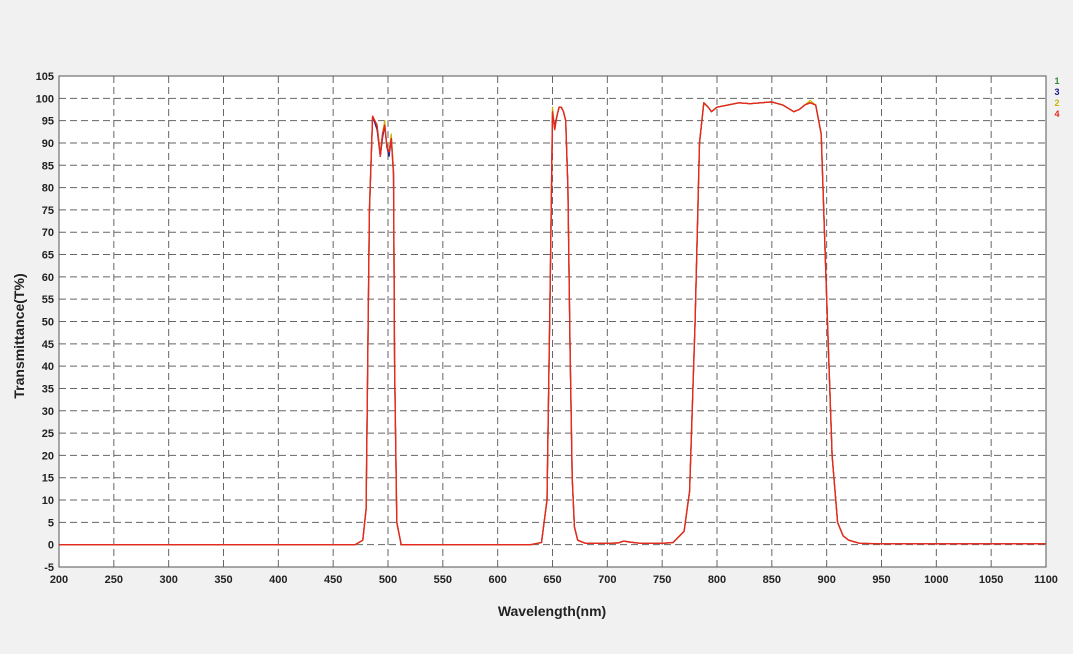 Image resolution: width=1073 pixels, height=654 pixels. Describe the element at coordinates (1056, 103) in the screenshot. I see `legend-entry-2: 2` at that location.